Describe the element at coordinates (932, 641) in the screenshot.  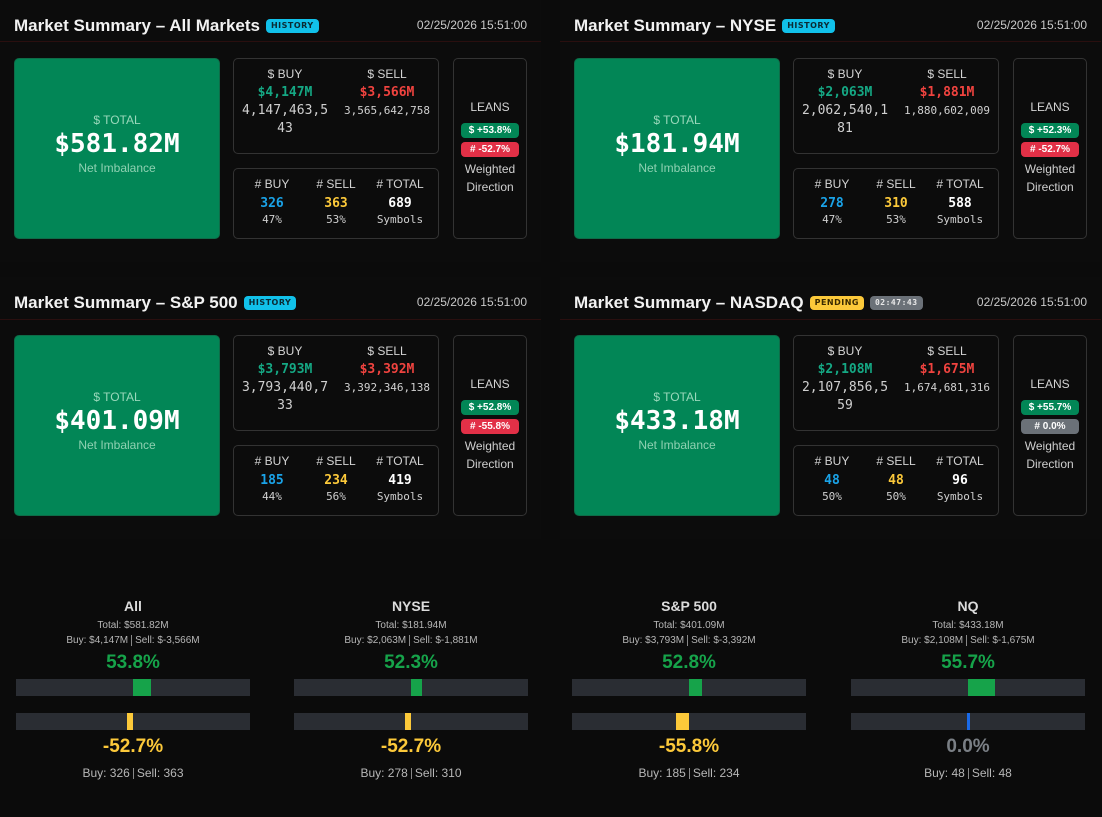
I see `gauge-buy: Buy: $2,108M` at that location.